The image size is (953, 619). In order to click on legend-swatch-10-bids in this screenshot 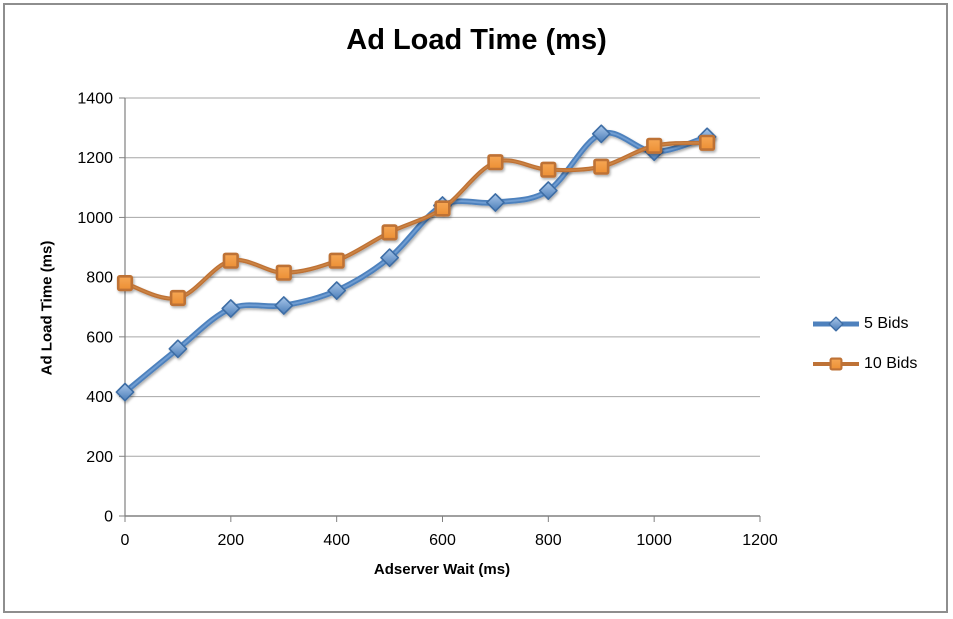, I will do `click(836, 364)`.